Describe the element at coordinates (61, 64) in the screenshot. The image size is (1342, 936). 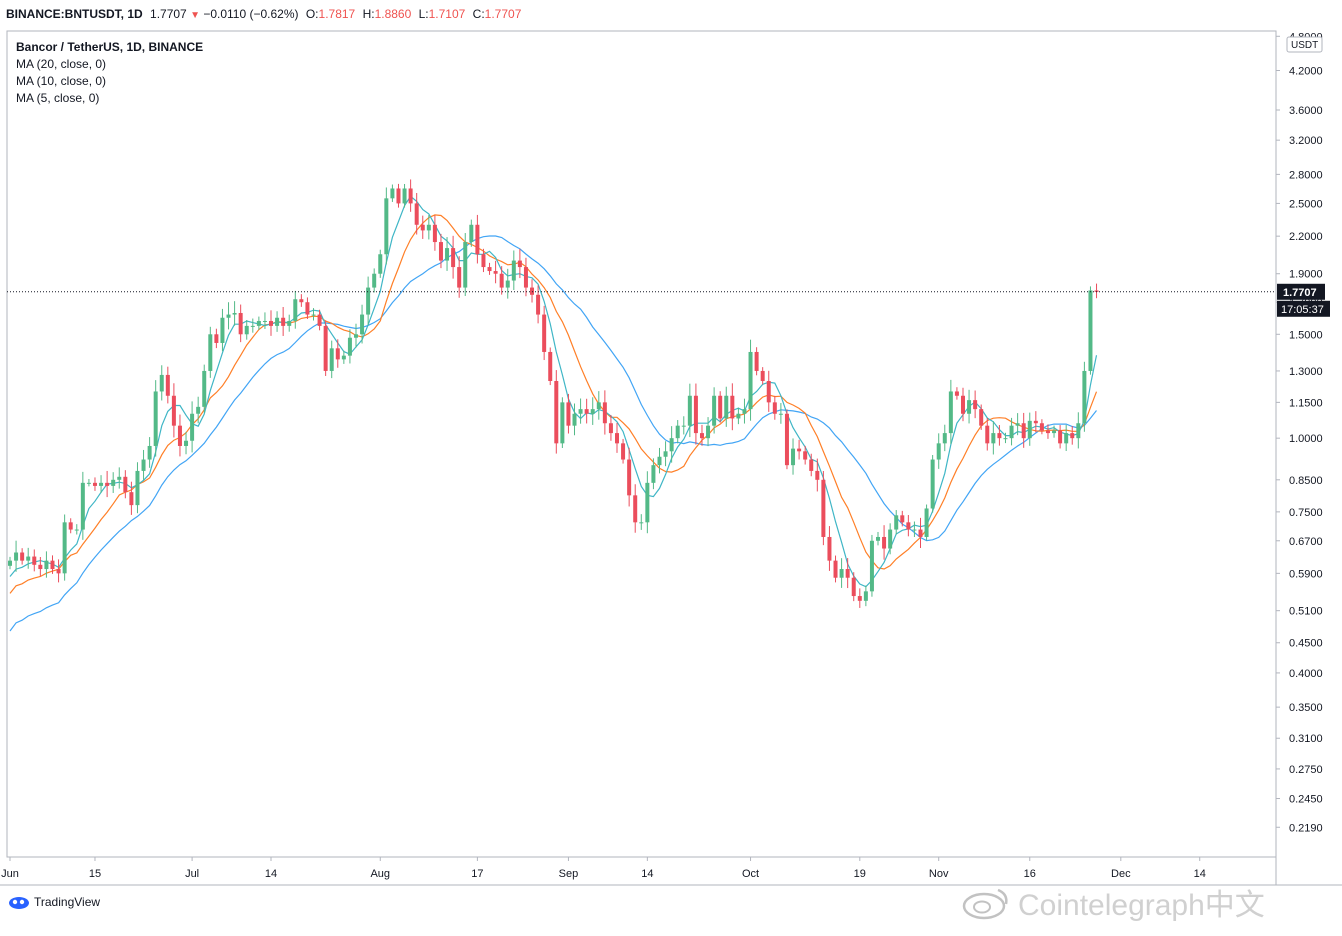
I see `legend-ma20: MA (20, close, 0)` at that location.